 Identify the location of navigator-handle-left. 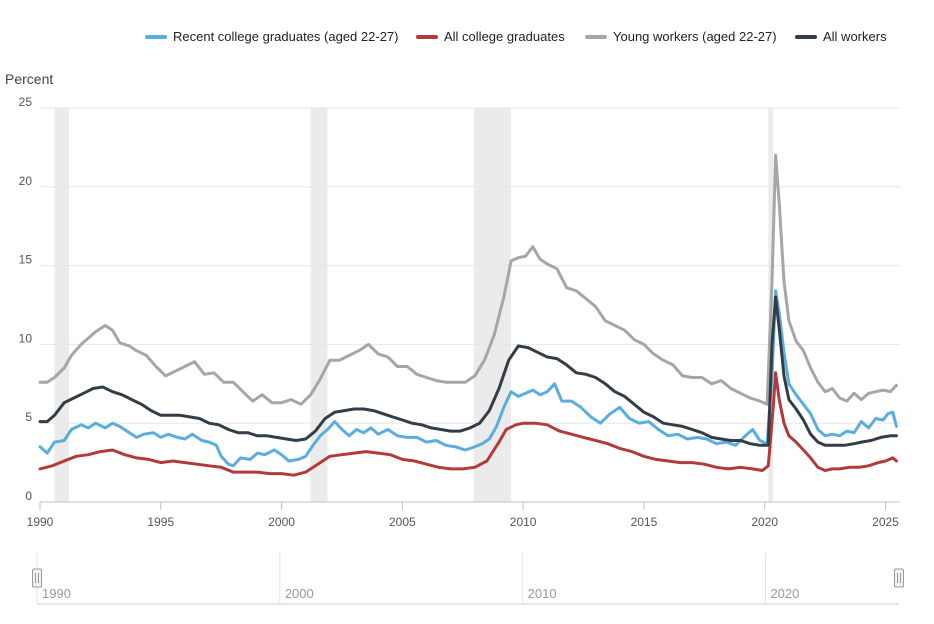
(37, 578).